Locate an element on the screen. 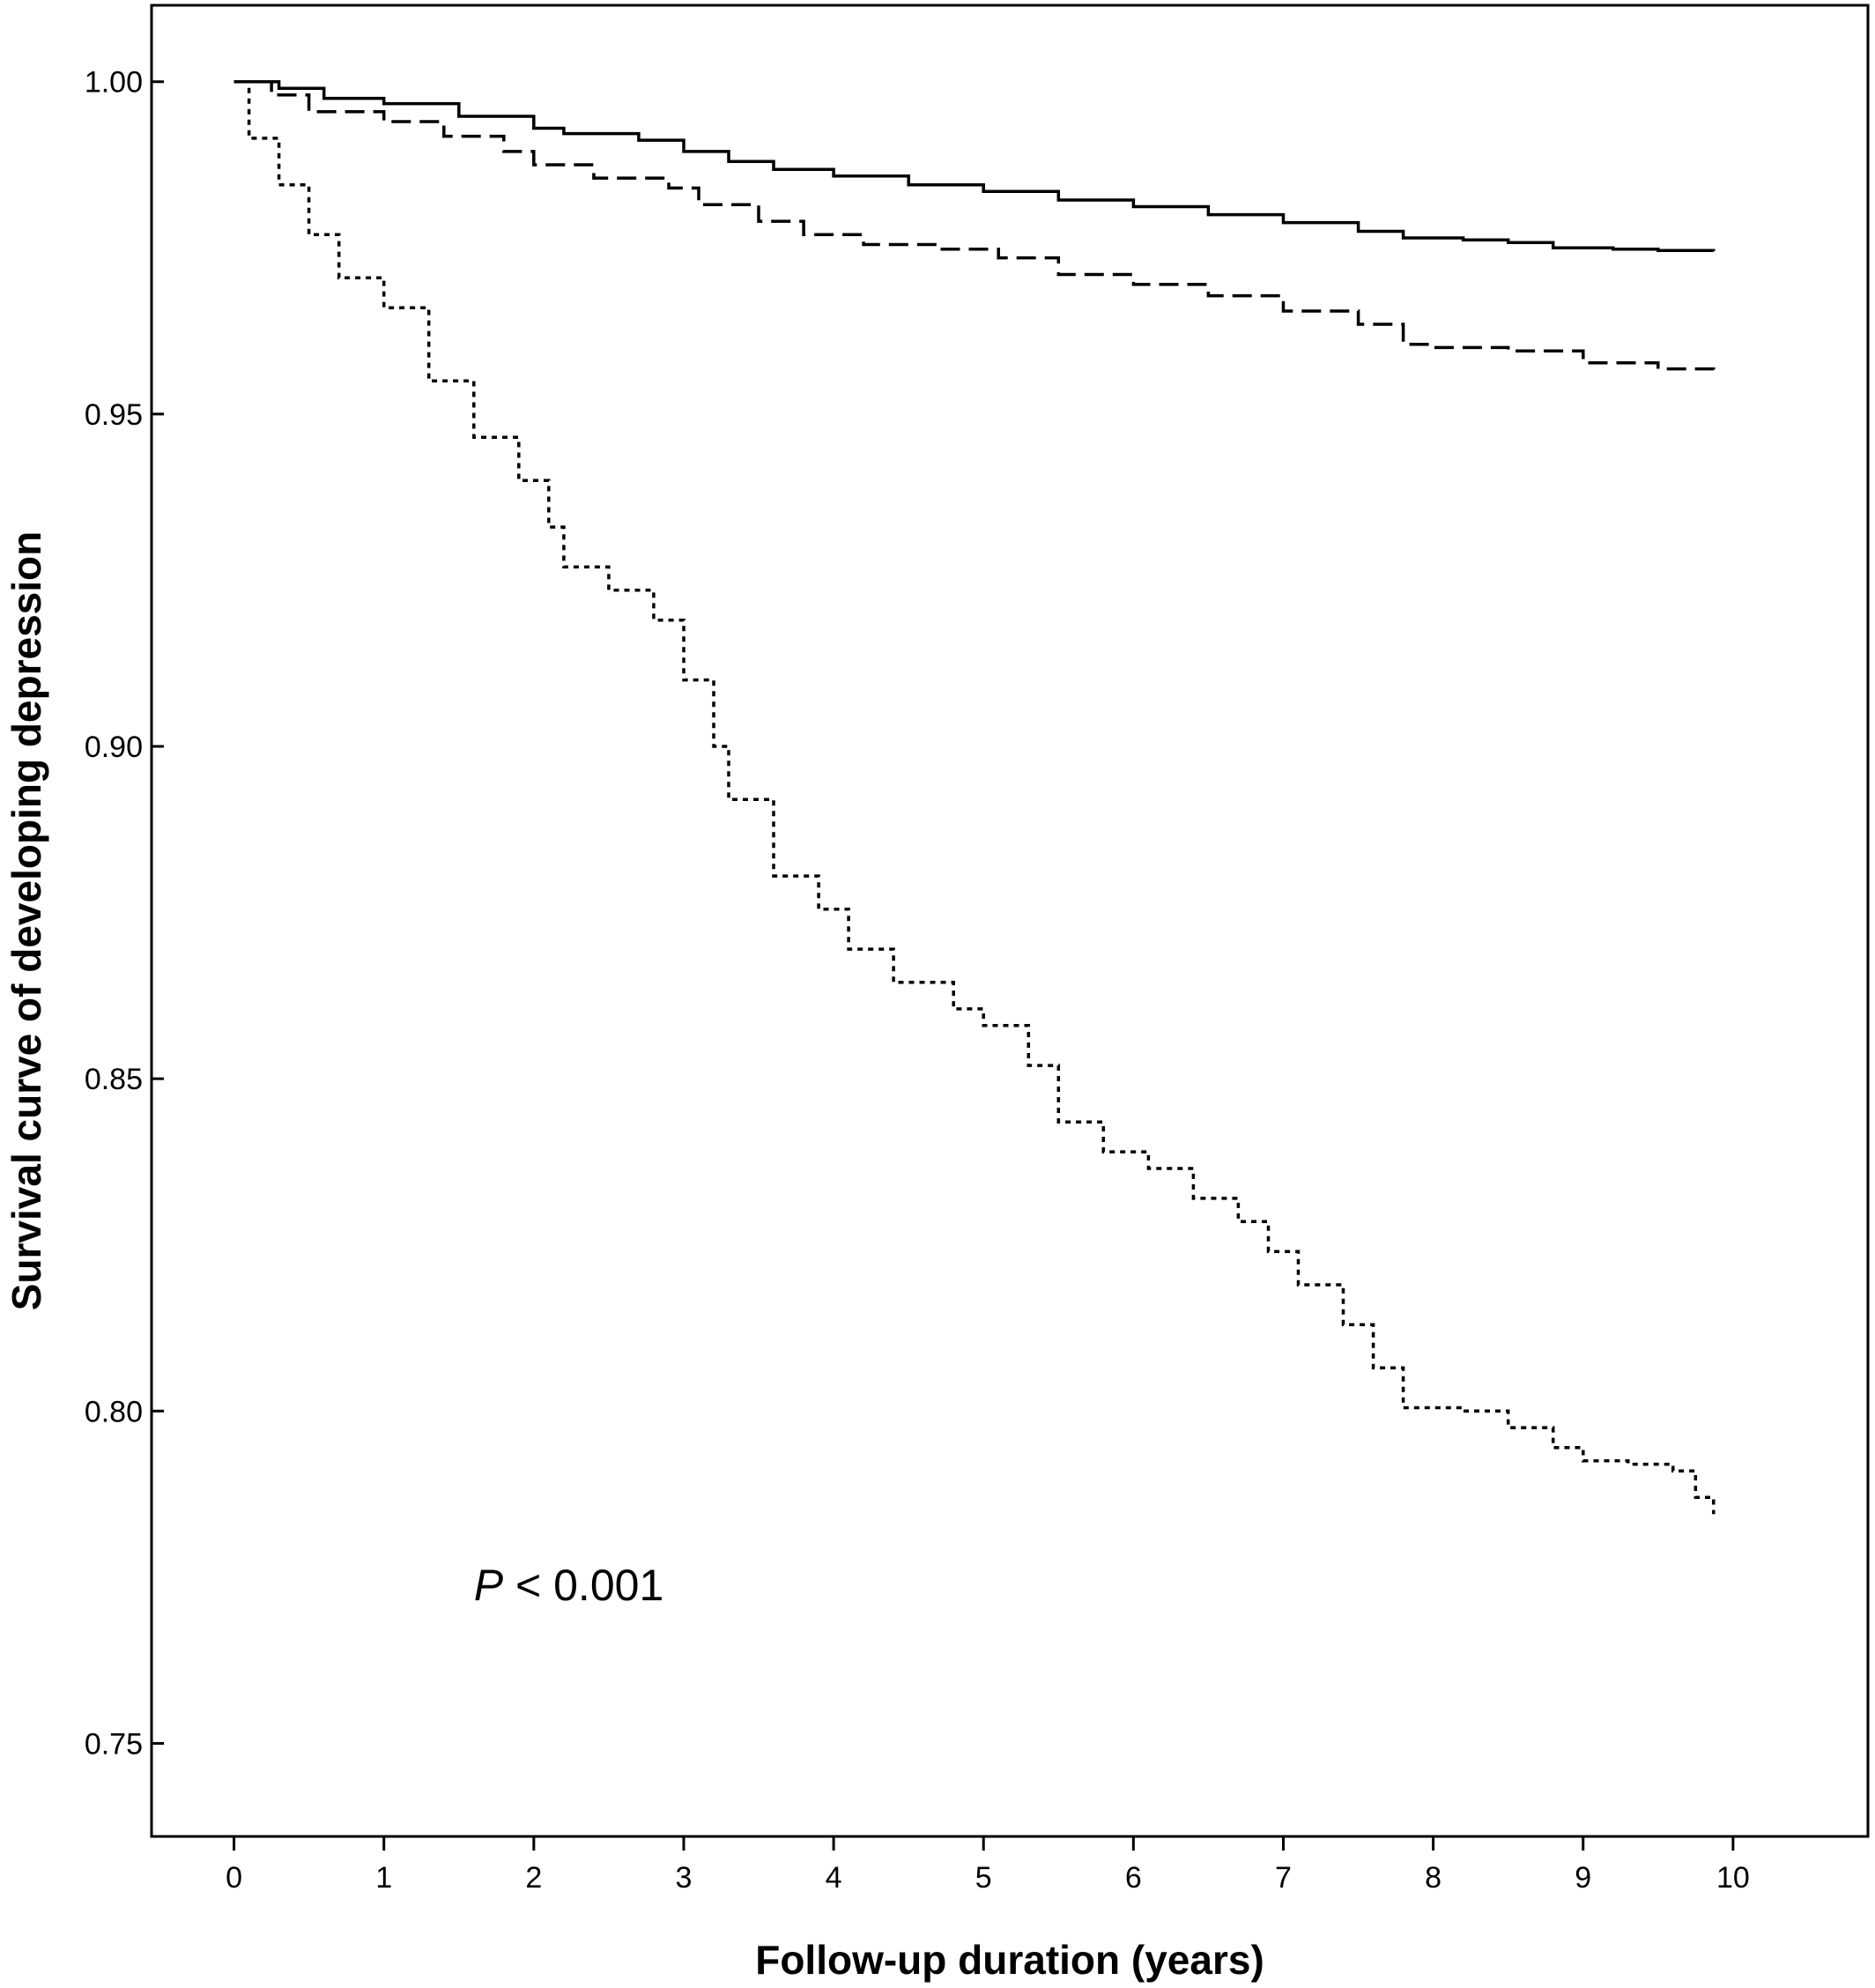  y-tick-label-3: 0.90 is located at coordinates (114, 747).